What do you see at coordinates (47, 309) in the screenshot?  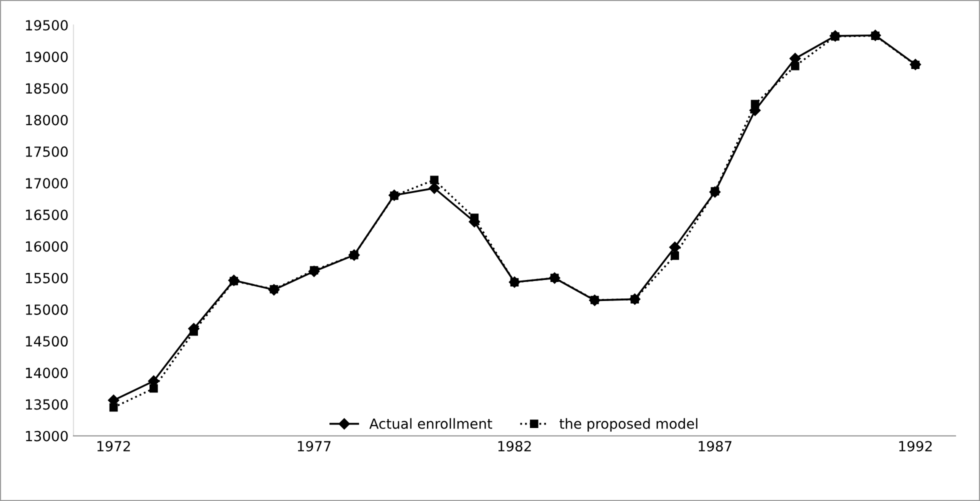 I see `y-tick-label: 15000` at bounding box center [47, 309].